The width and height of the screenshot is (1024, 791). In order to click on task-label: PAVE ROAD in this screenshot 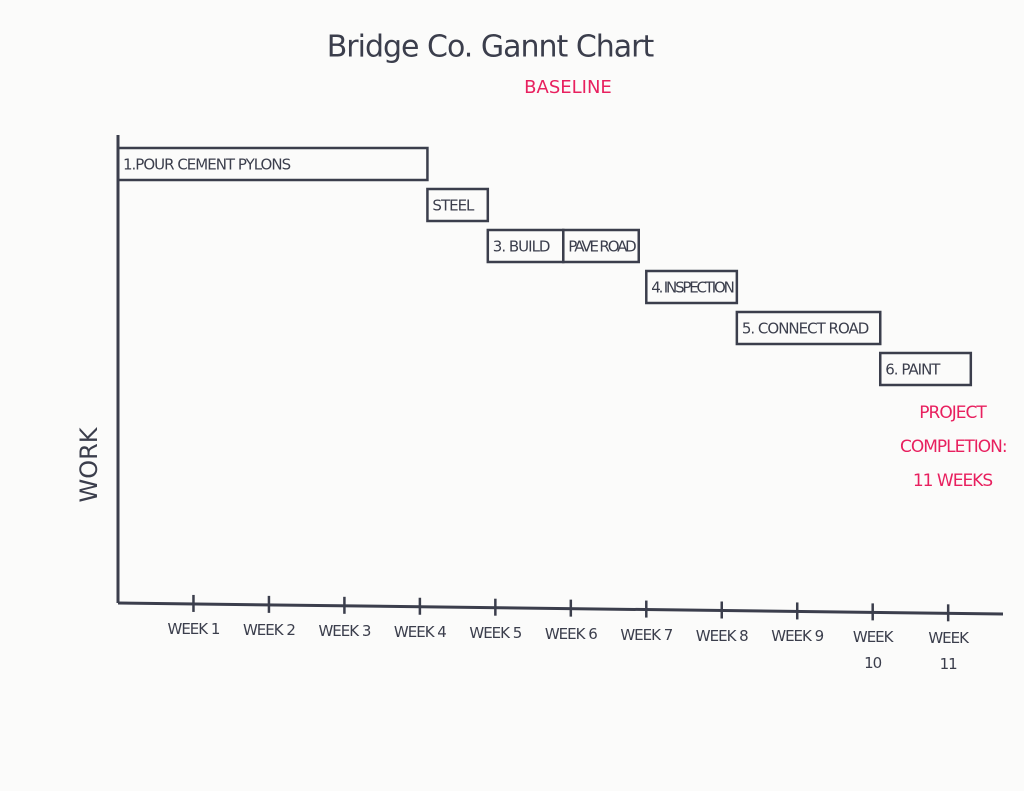, I will do `click(602, 247)`.